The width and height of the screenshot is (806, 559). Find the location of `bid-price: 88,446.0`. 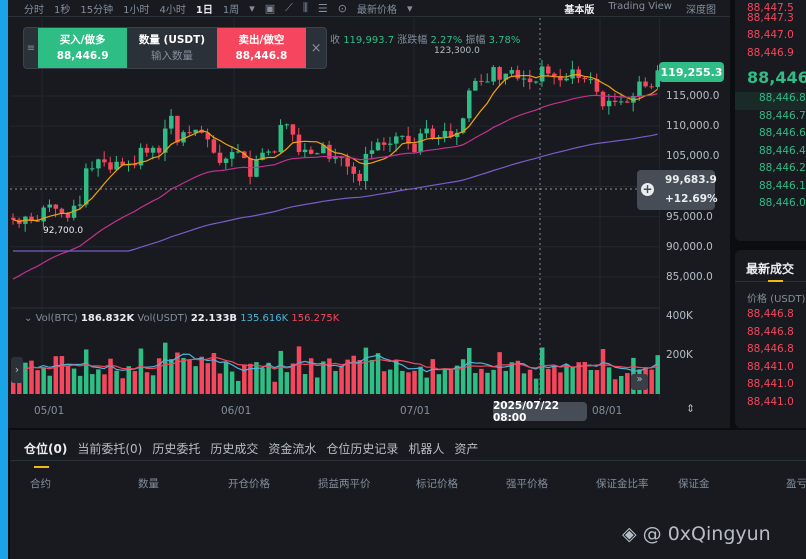

bid-price: 88,446.0 is located at coordinates (782, 203).